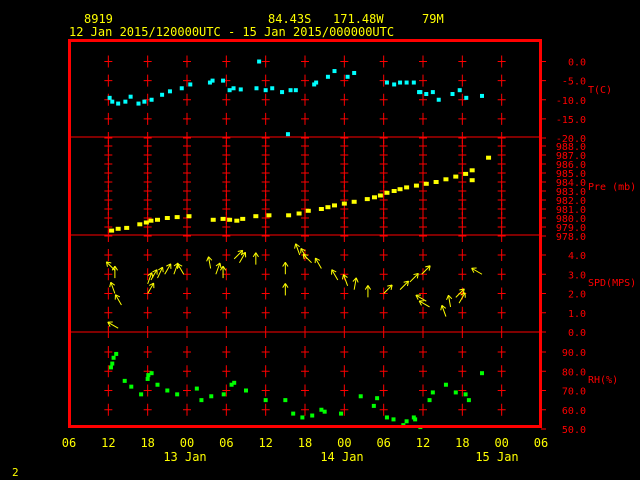 The height and width of the screenshot is (480, 640). What do you see at coordinates (571, 174) in the screenshot?
I see `y-tick-label: 985.0` at bounding box center [571, 174].